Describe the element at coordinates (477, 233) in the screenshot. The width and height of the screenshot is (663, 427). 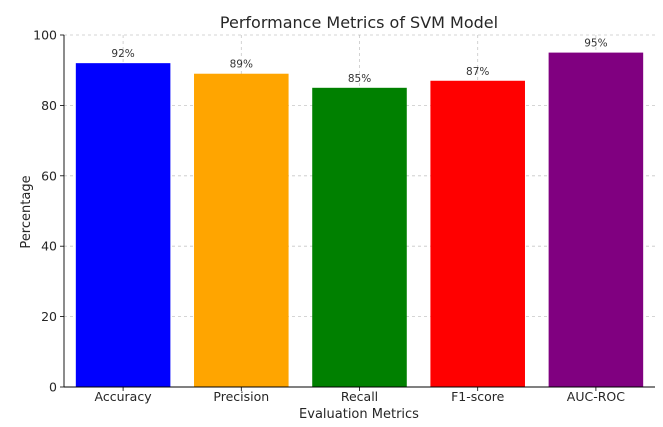
I see `bar-f1-score` at that location.